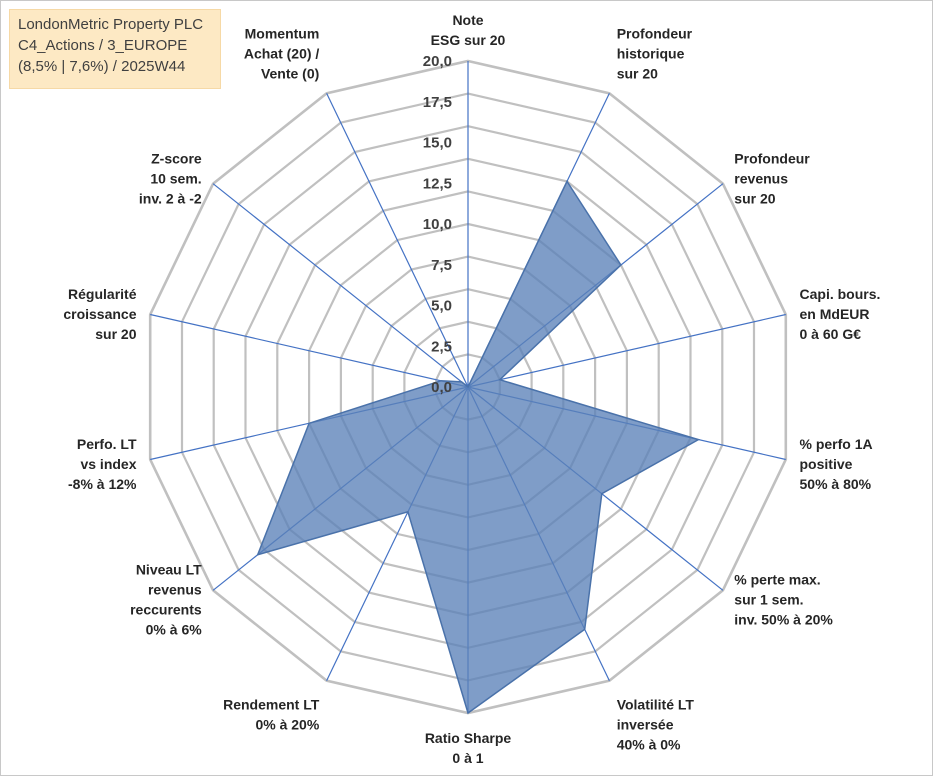  What do you see at coordinates (102, 294) in the screenshot?
I see `axis-label-line: Régularité` at bounding box center [102, 294].